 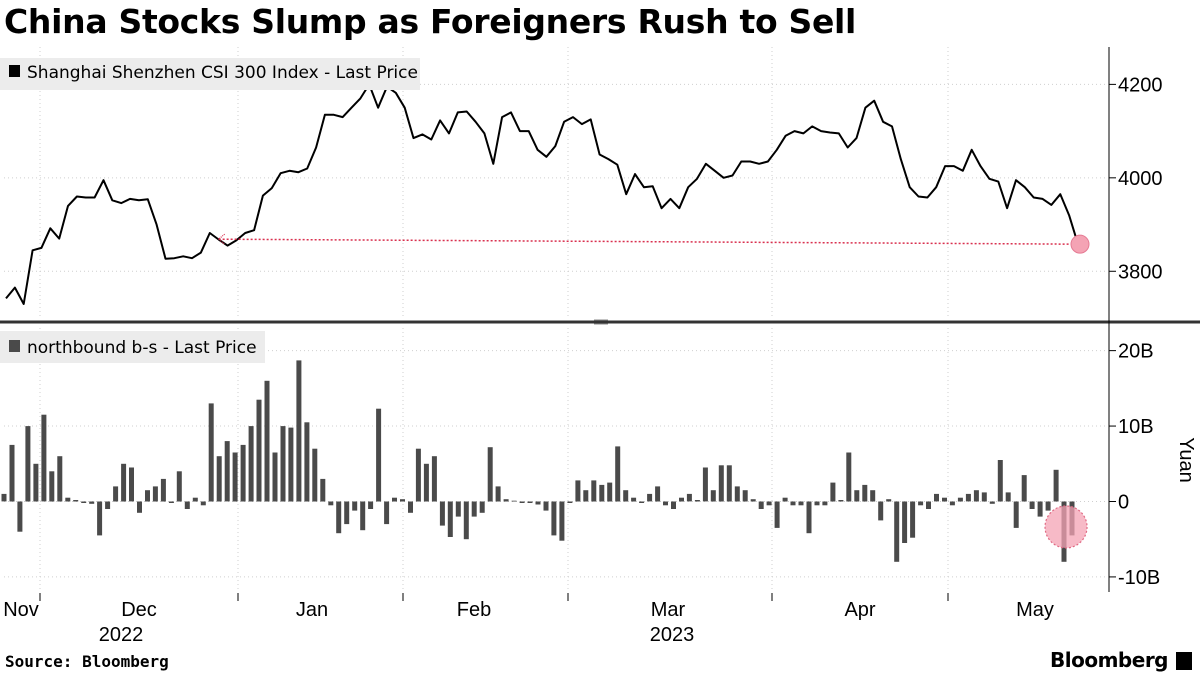 I want to click on bloomberg-logo: Bloomberg, so click(x=1109, y=660).